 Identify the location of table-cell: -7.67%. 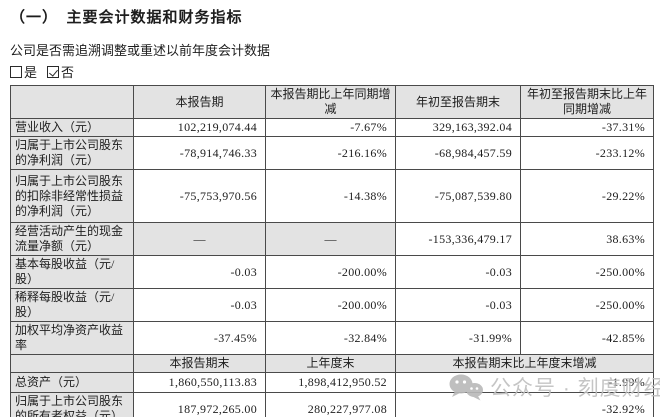
(330, 127).